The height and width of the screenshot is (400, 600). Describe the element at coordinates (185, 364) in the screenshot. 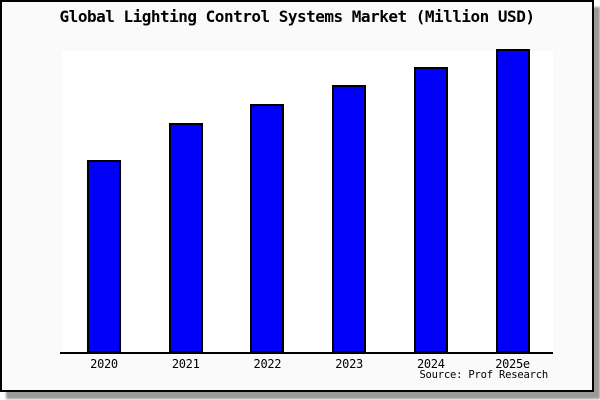

I see `x-tick-label-2021: 2021` at that location.